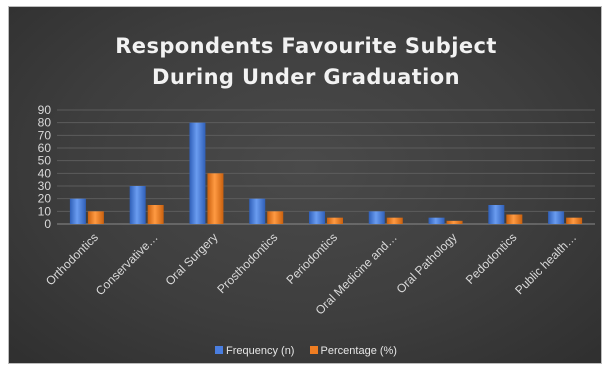 The width and height of the screenshot is (610, 370). What do you see at coordinates (72, 259) in the screenshot?
I see `x-tick-label: Orthodontics` at bounding box center [72, 259].